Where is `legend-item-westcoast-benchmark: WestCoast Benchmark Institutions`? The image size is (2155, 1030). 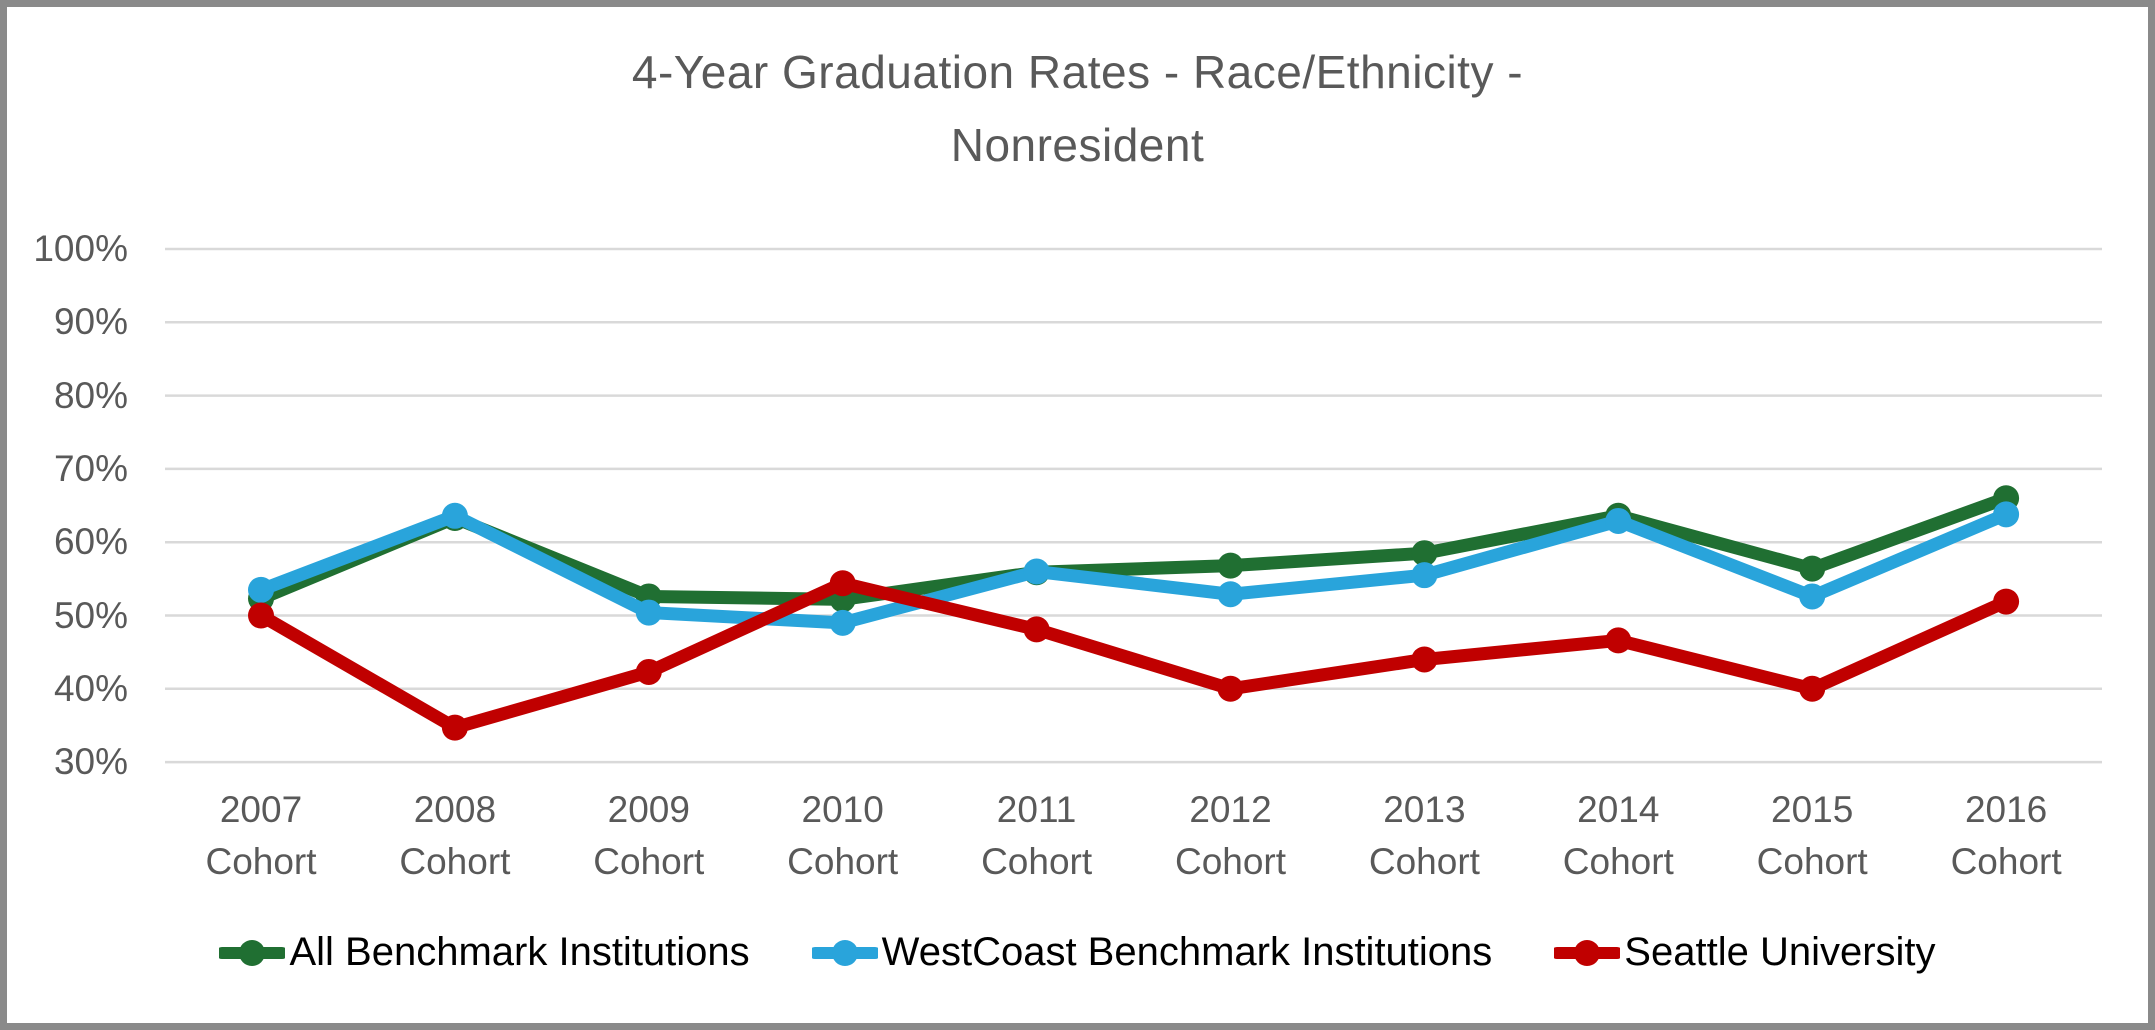
legend-item-westcoast-benchmark: WestCoast Benchmark Institutions is located at coordinates (1152, 952).